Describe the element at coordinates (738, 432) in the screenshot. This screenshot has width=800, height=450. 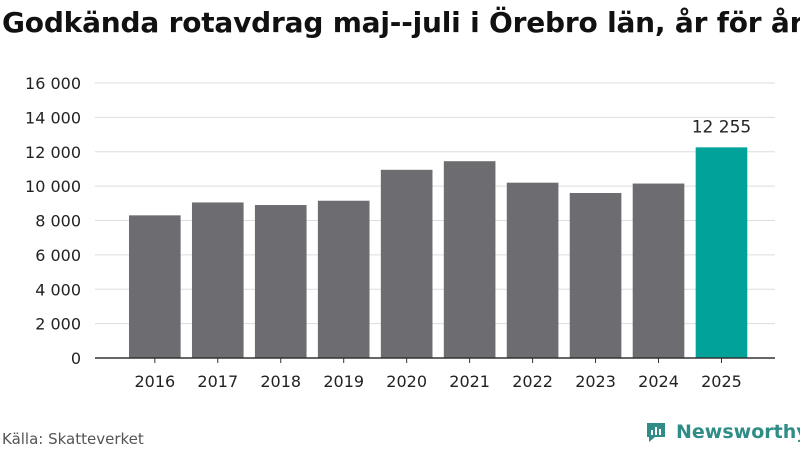
I see `brand-name: Newsworthy` at that location.